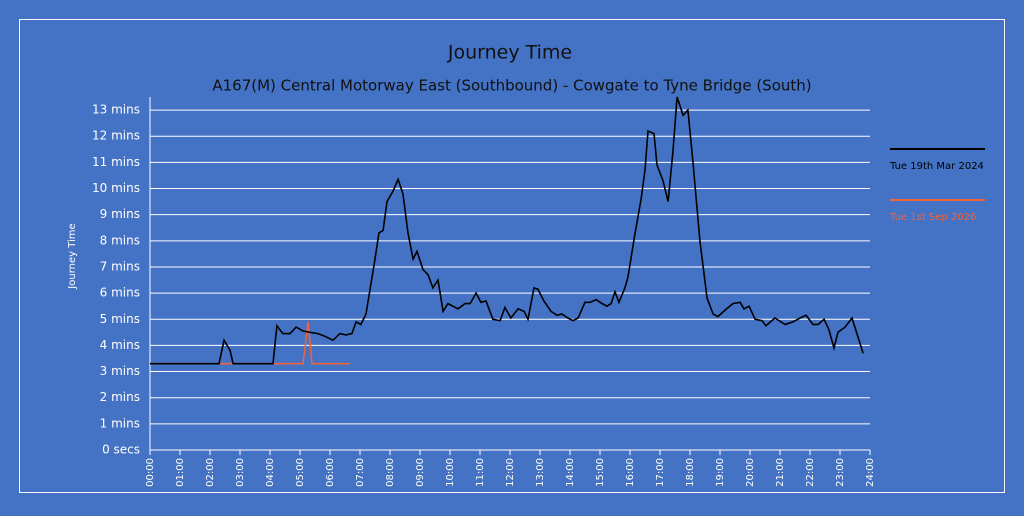 The image size is (1024, 516). Describe the element at coordinates (780, 472) in the screenshot. I see `x-tick-label: 21:00` at that location.